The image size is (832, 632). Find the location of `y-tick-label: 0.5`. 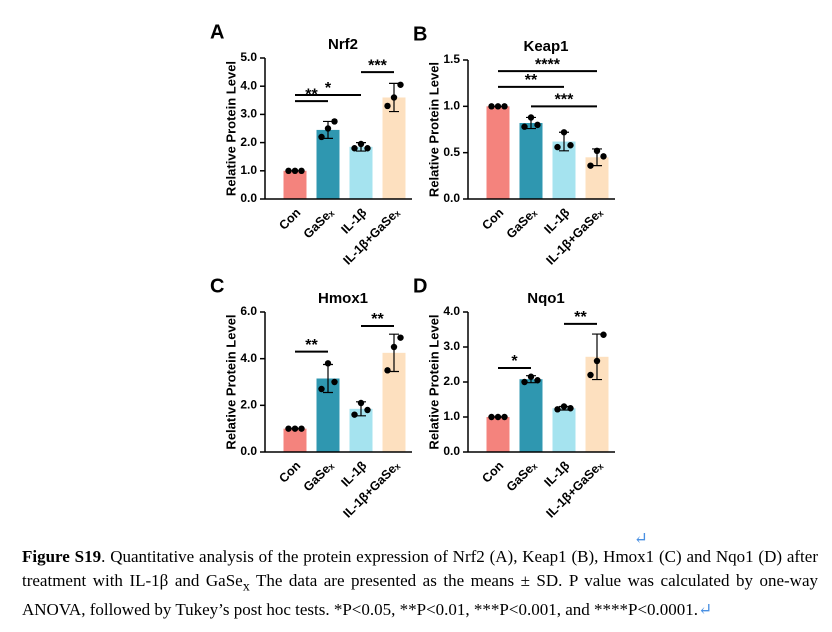

y-tick-label: 0.5 is located at coordinates (451, 152).